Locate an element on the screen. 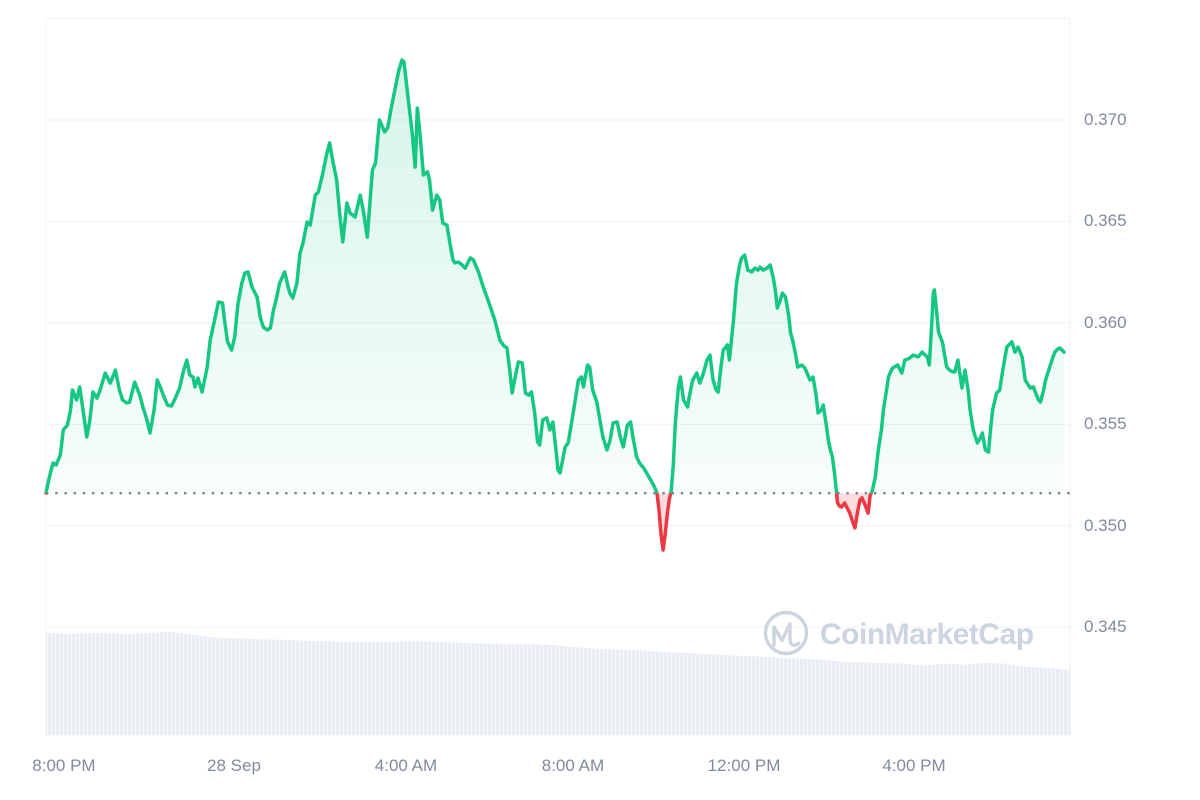 This screenshot has height=800, width=1200. price-axis-label: 0.360 is located at coordinates (1105, 322).